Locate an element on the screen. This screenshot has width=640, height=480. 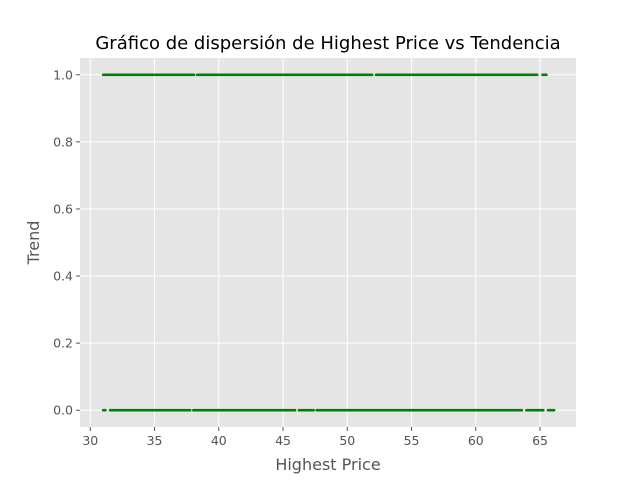
x-tick-label: 65 is located at coordinates (540, 440).